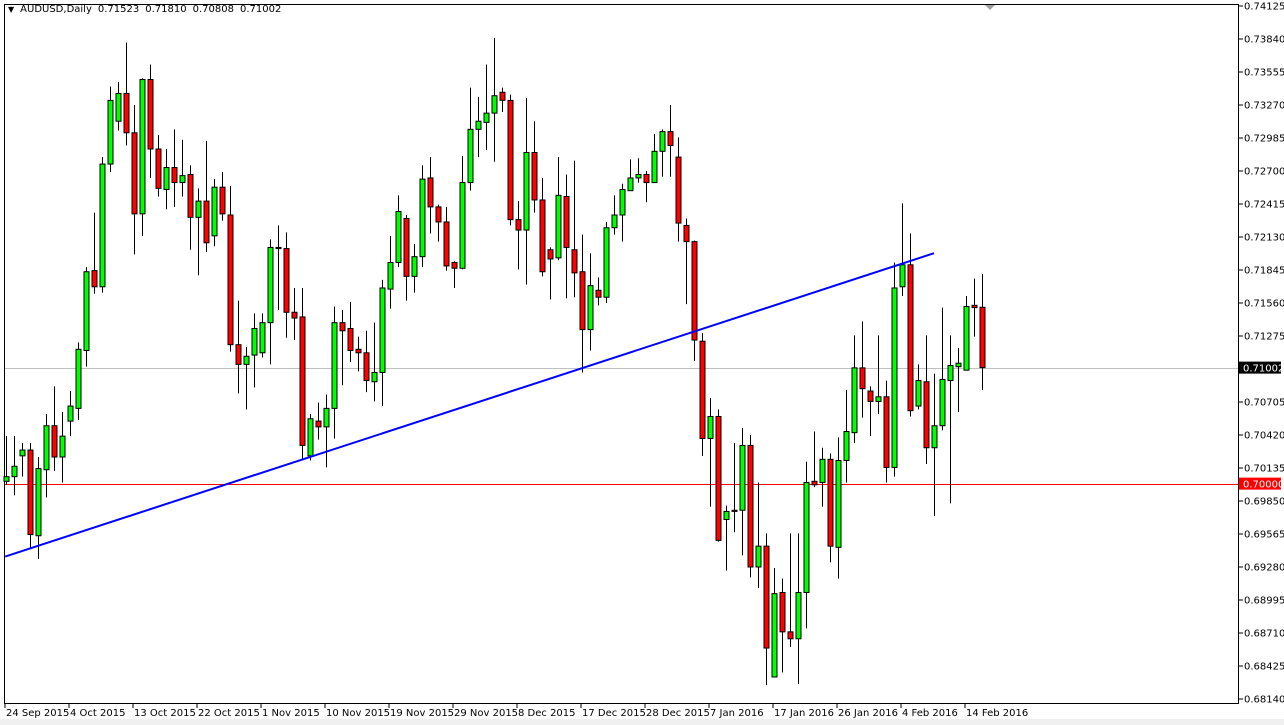 This screenshot has width=1284, height=725. What do you see at coordinates (11, 9) in the screenshot?
I see `dropdown-triangle-icon: ▼` at bounding box center [11, 9].